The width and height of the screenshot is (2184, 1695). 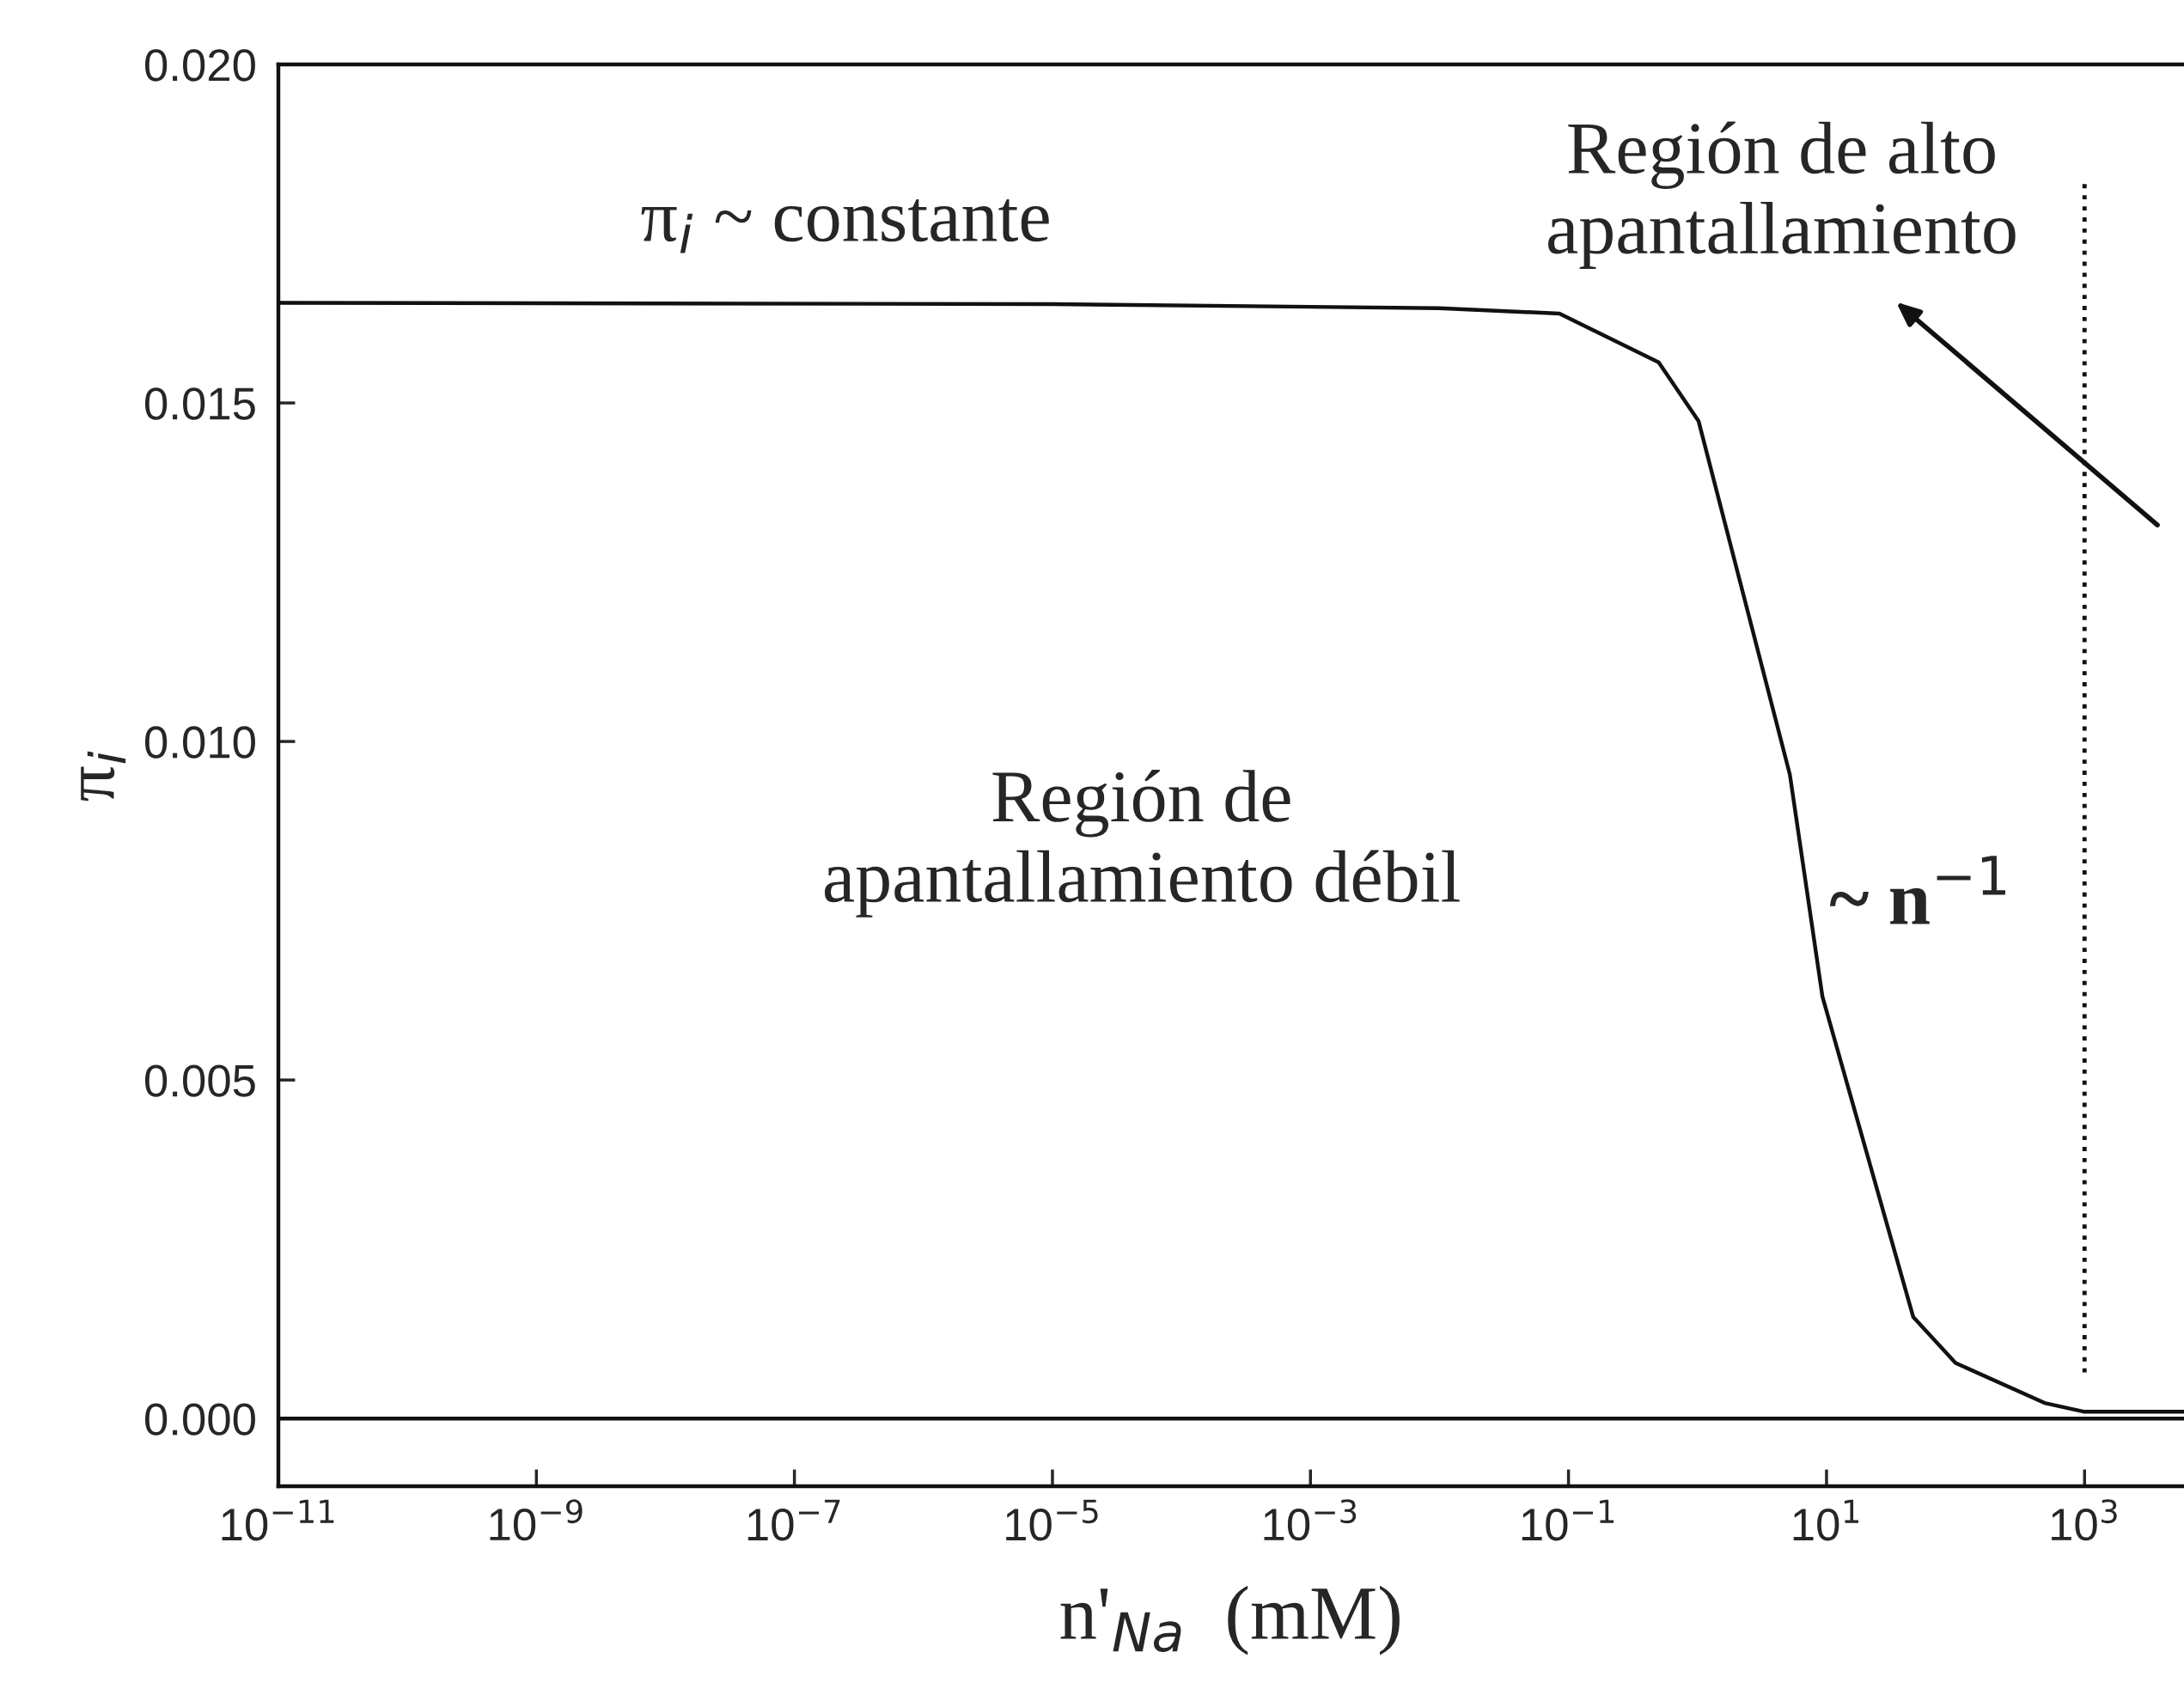 What do you see at coordinates (1230, 1620) in the screenshot?
I see `x-axis-title: n'$_{Na}$ (mM)` at bounding box center [1230, 1620].